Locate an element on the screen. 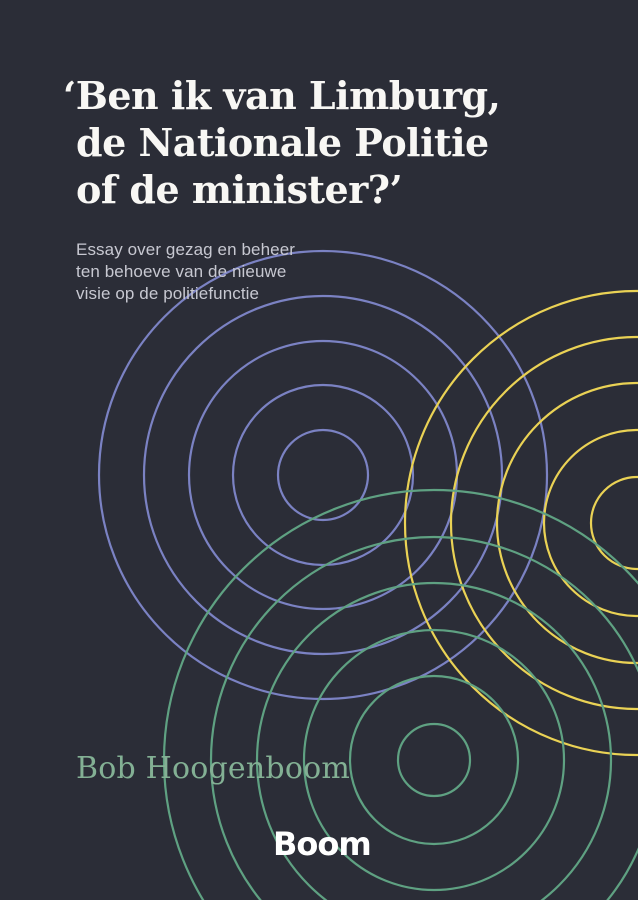  title-line-2: de Nationale Politie is located at coordinates (282, 142).